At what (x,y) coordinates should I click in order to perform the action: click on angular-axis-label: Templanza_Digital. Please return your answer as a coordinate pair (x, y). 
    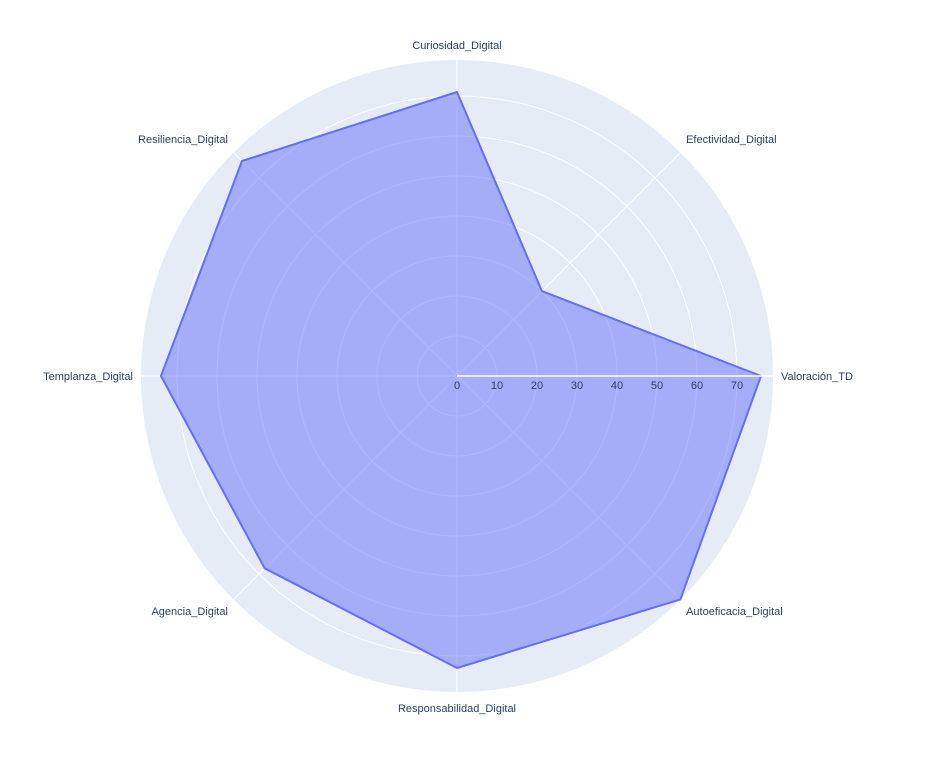
    Looking at the image, I should click on (88, 377).